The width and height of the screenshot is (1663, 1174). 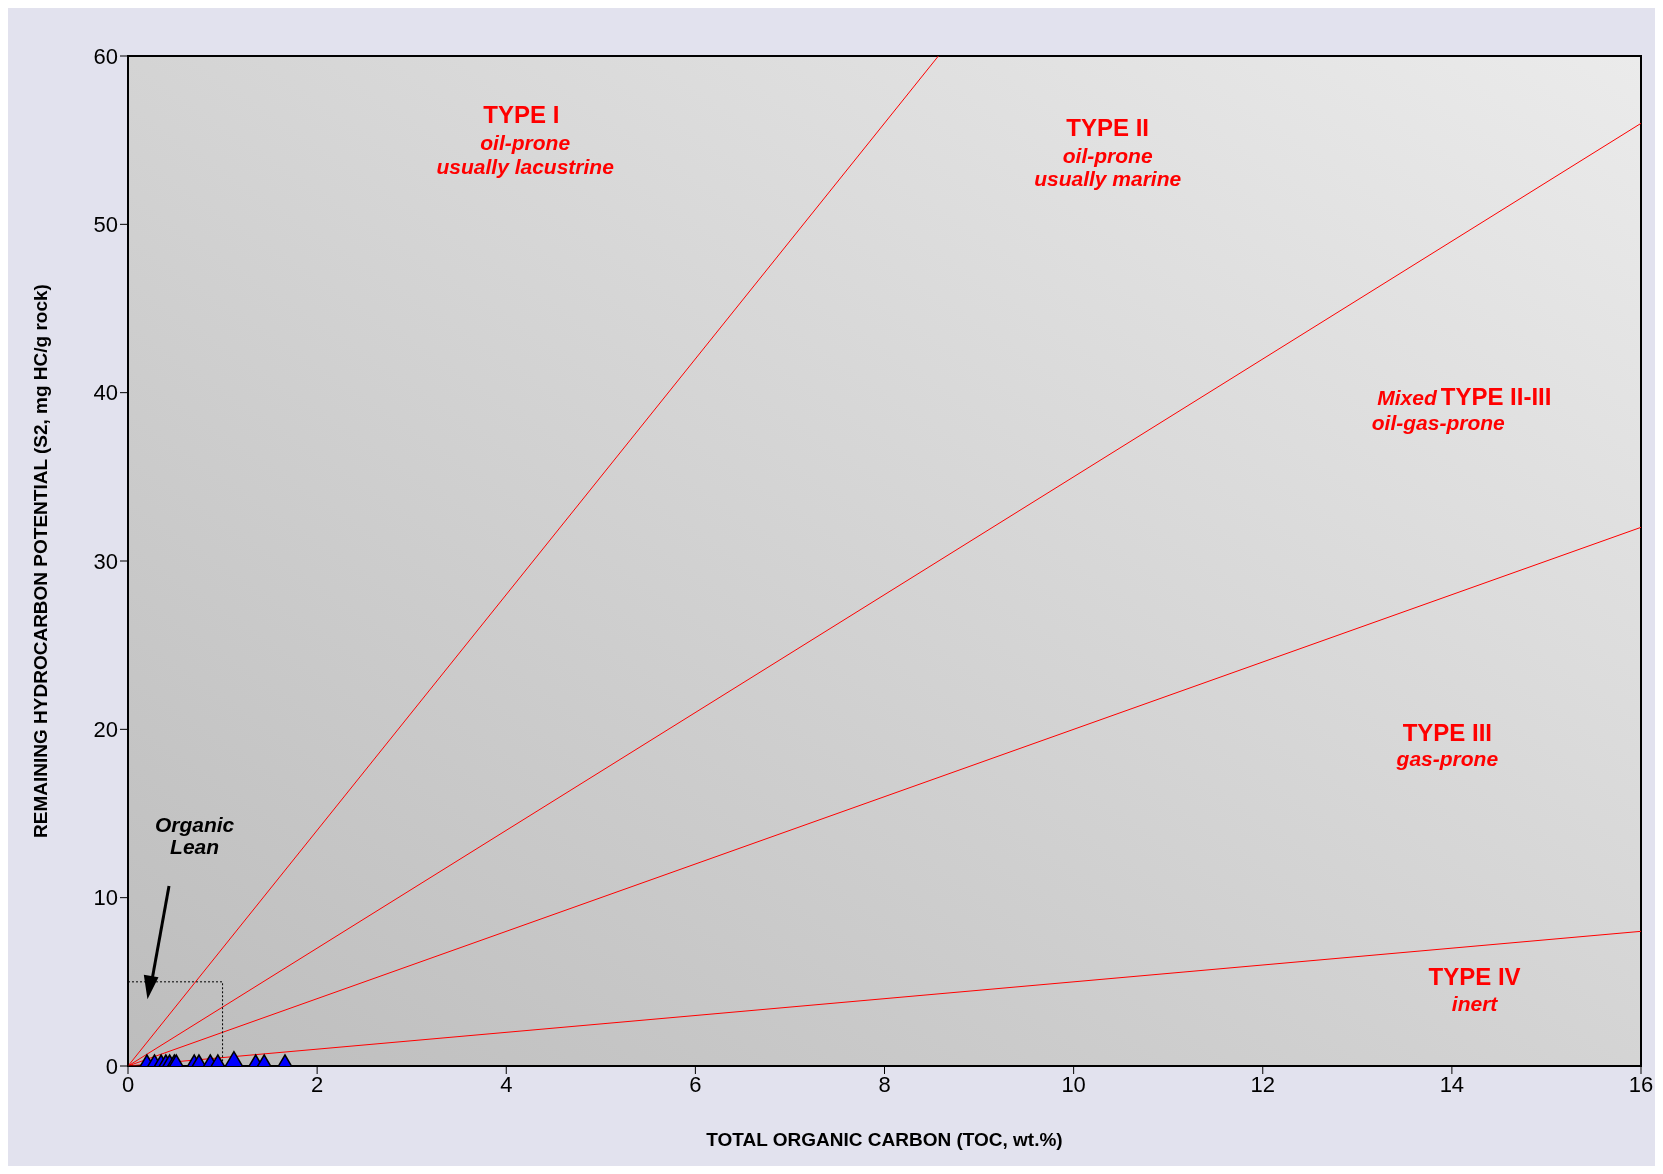 What do you see at coordinates (1474, 1003) in the screenshot?
I see `annotation: inert` at bounding box center [1474, 1003].